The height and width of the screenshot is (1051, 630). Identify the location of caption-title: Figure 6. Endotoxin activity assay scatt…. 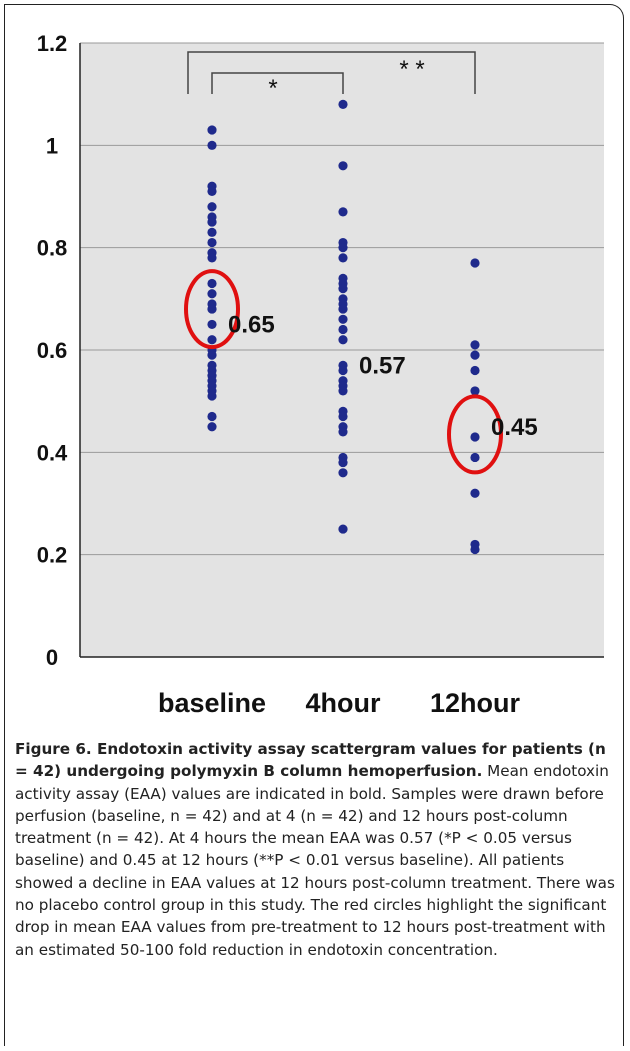
(310, 760).